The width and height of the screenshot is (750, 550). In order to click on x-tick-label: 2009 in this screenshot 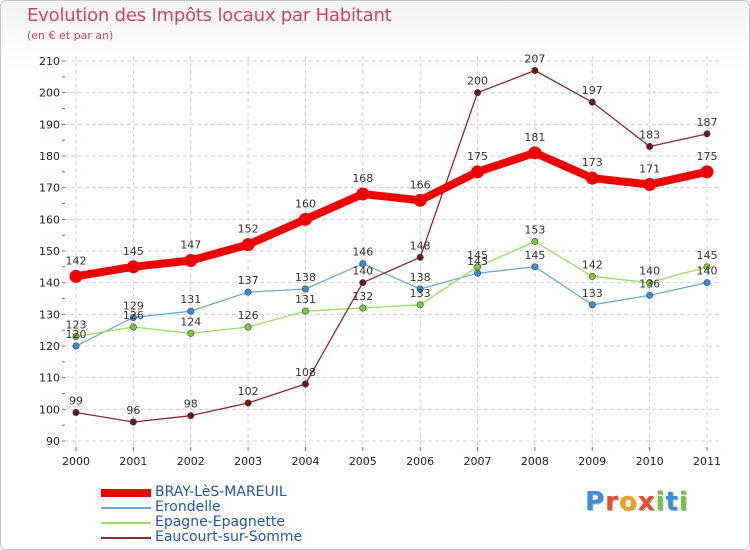, I will do `click(592, 461)`.